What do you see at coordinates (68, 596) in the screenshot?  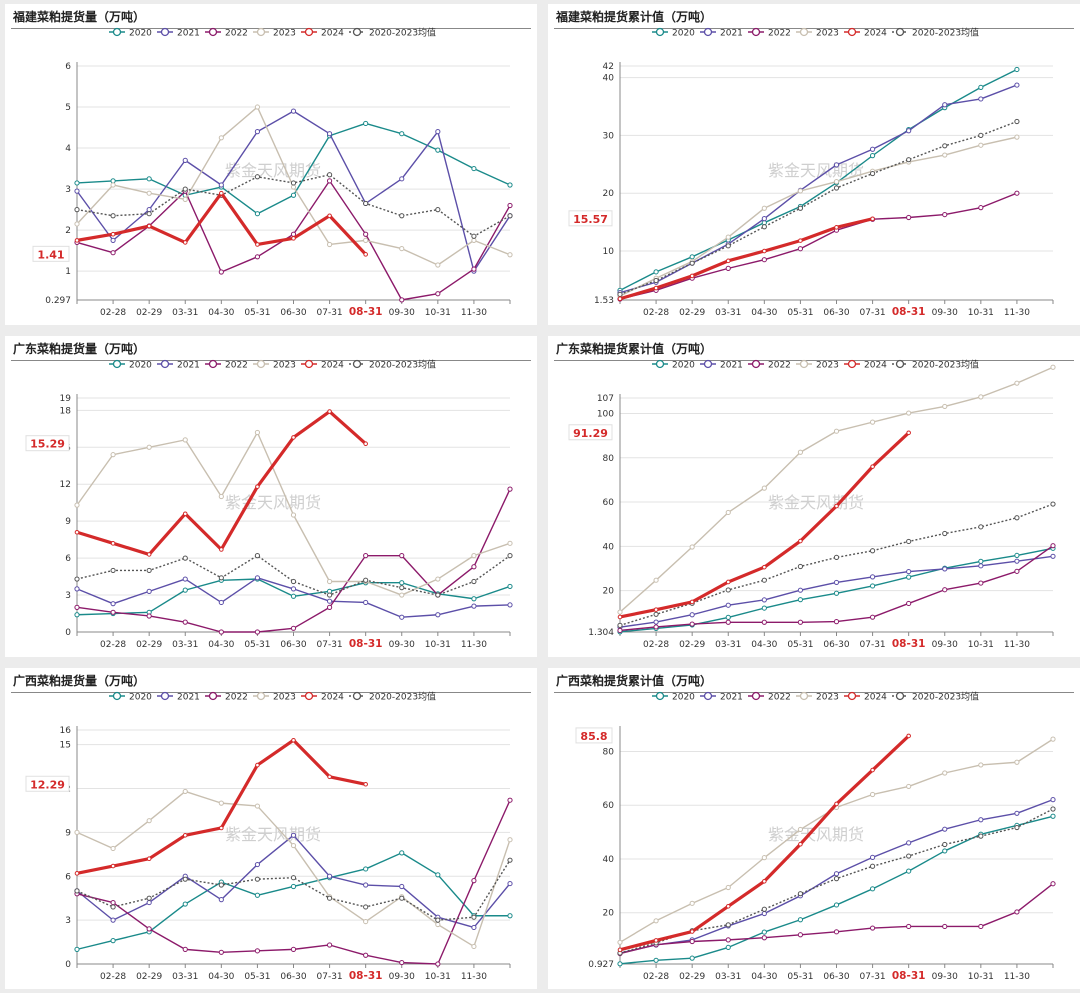 I see `y-tick-label: 3` at bounding box center [68, 596].